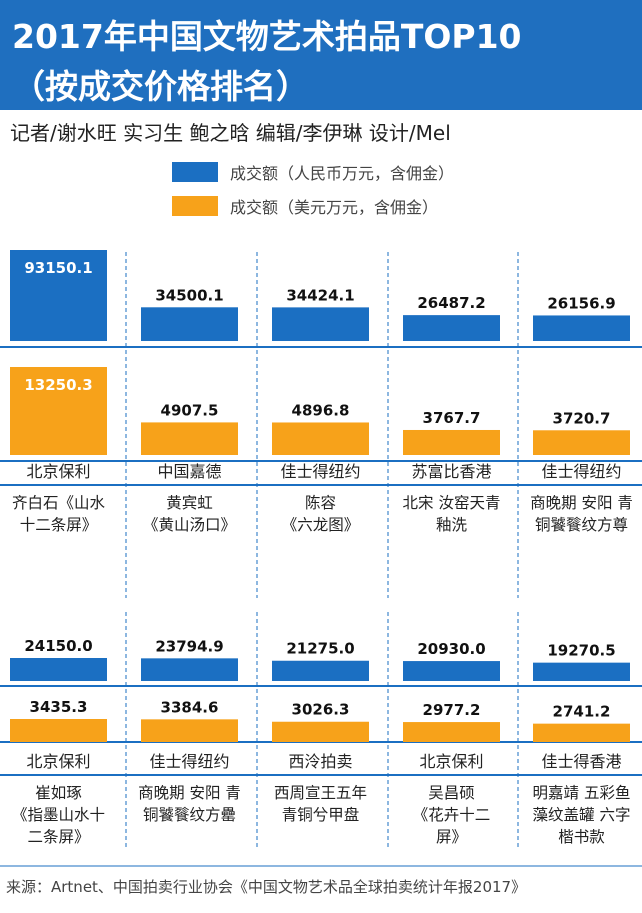  What do you see at coordinates (189, 503) in the screenshot?
I see `artwork-label: 黄宾虹` at bounding box center [189, 503].